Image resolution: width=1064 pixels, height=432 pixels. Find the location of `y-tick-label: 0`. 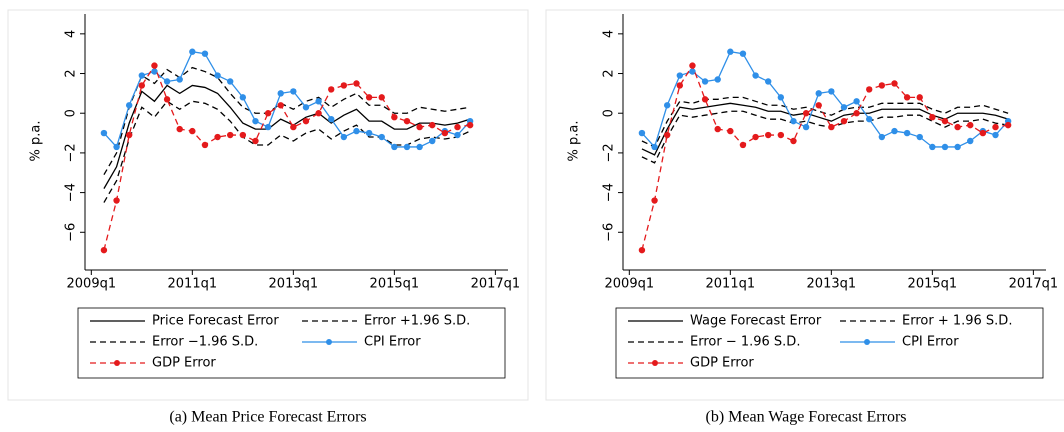

y-tick-label: 0 is located at coordinates (71, 113).